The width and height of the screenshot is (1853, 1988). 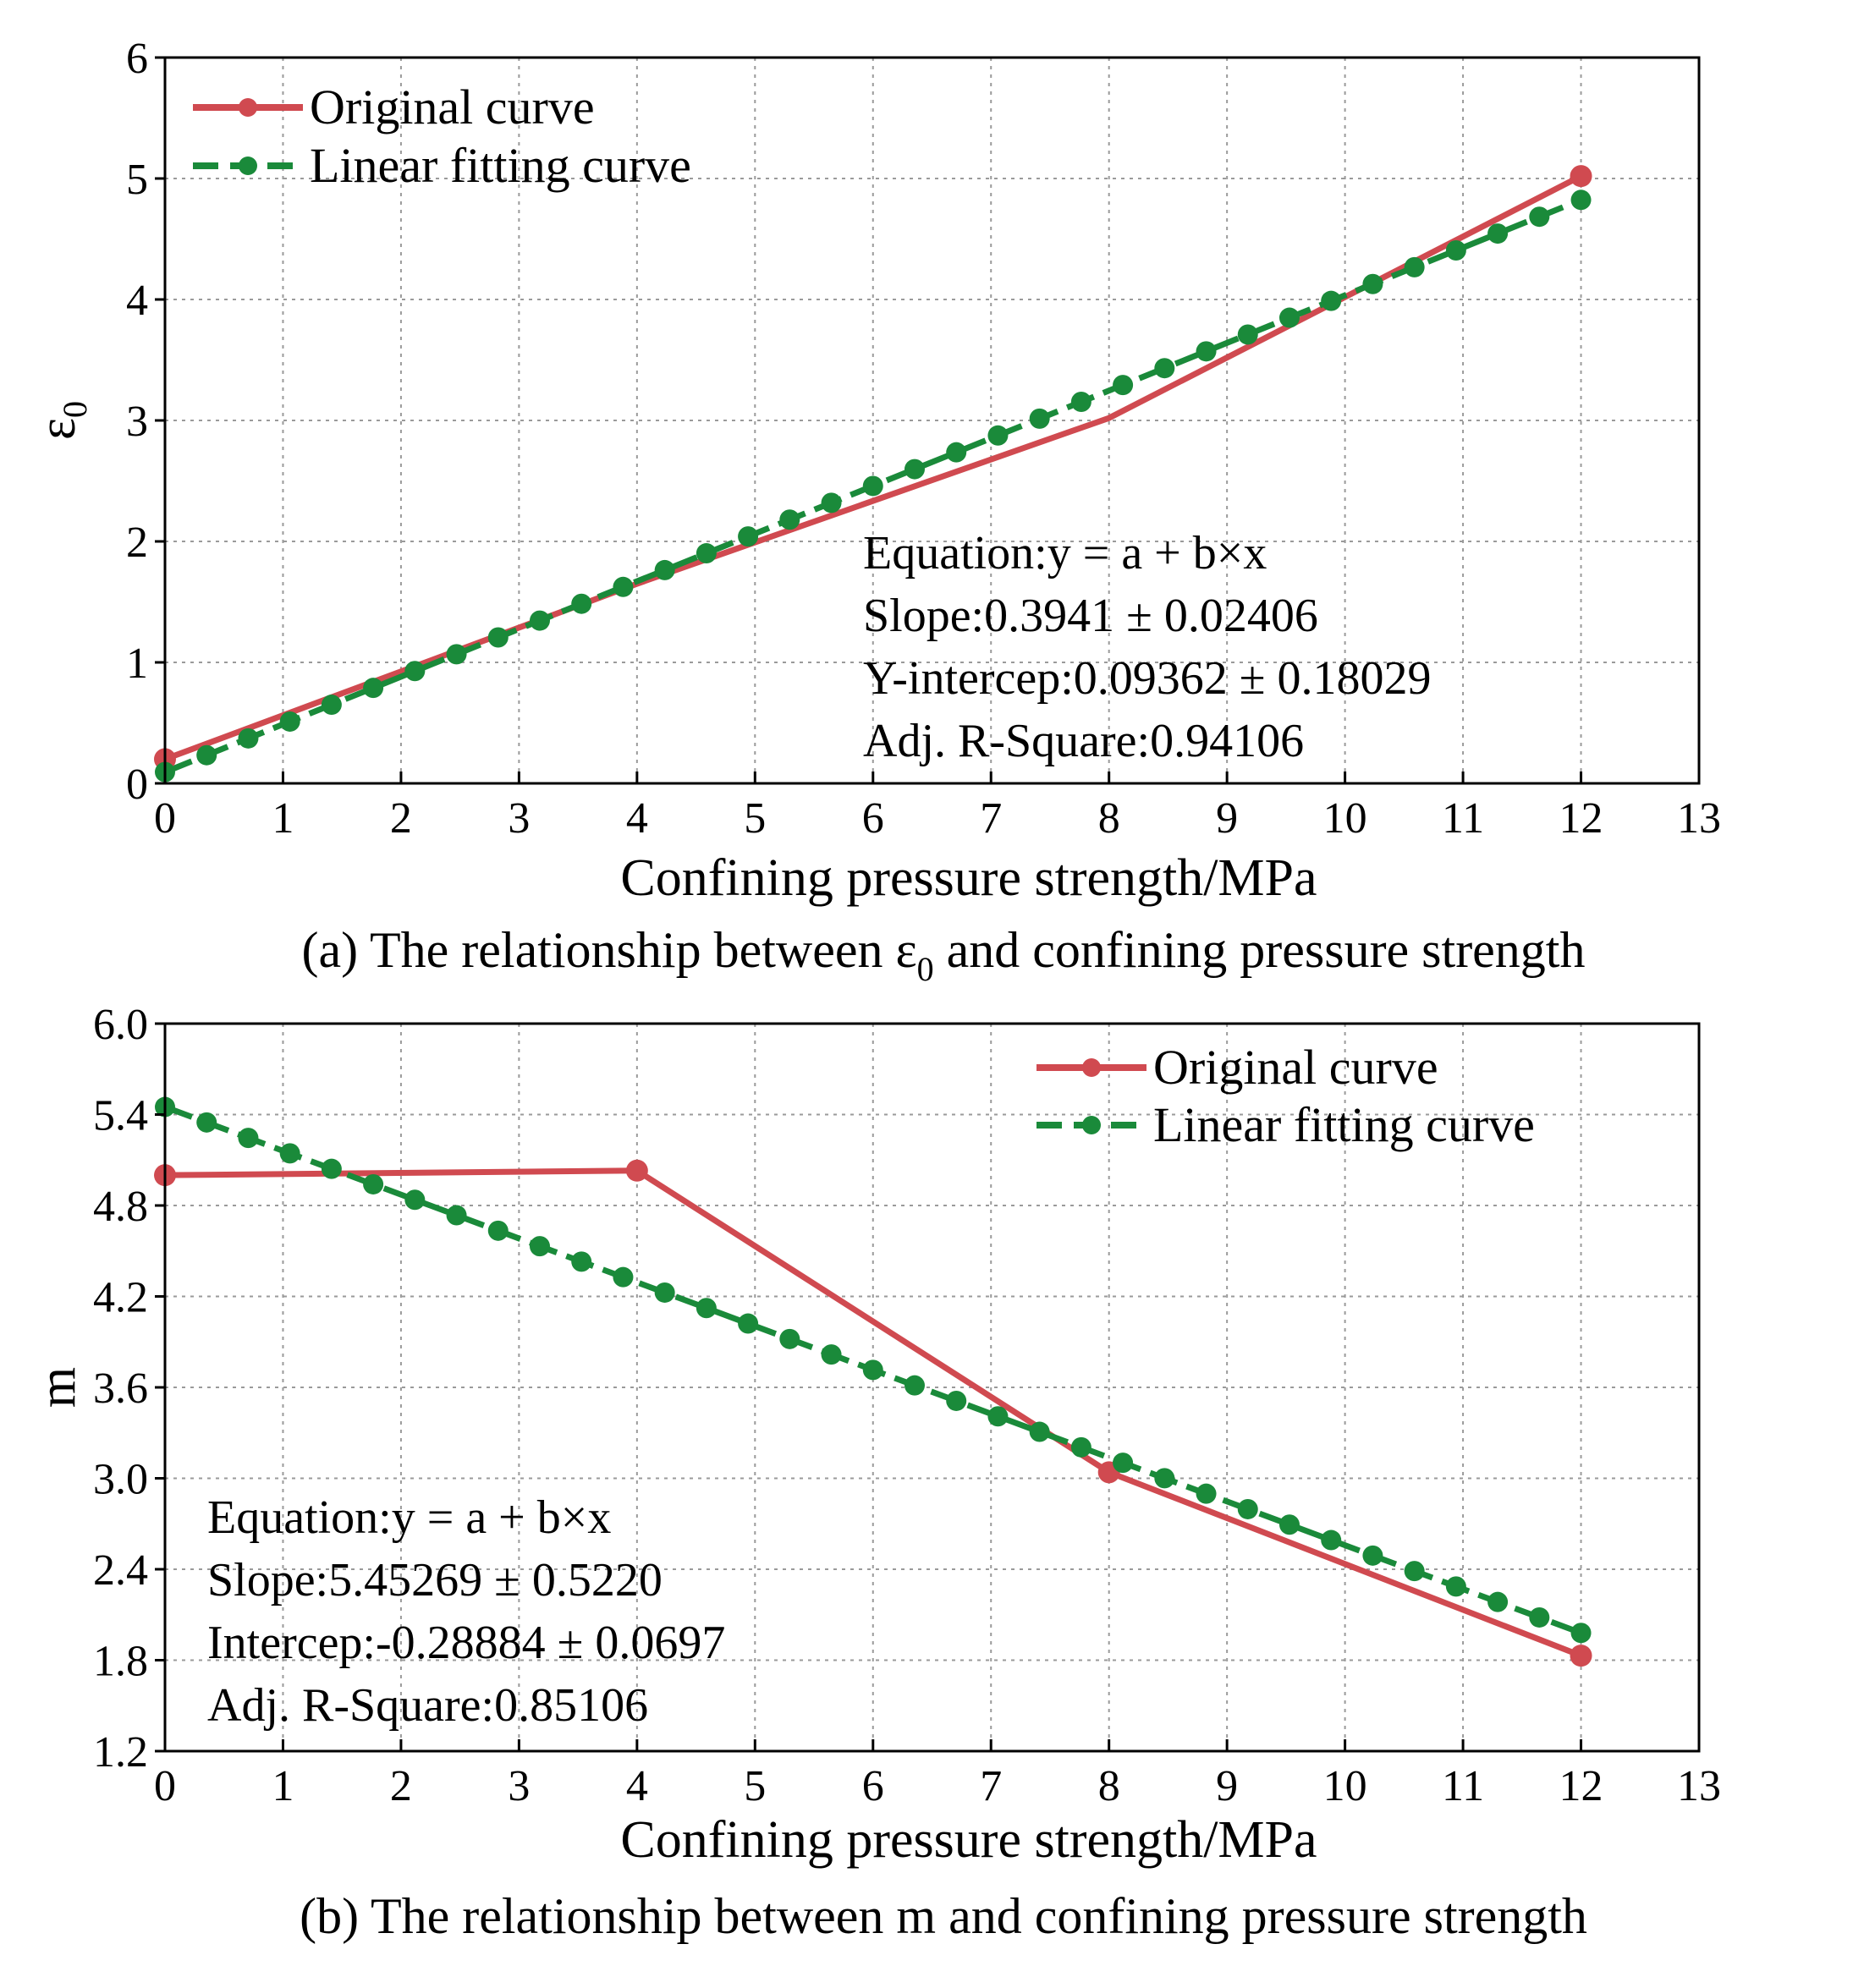 What do you see at coordinates (609, 950) in the screenshot?
I see `chart-a-caption-main: (a) The relationship between ε` at bounding box center [609, 950].